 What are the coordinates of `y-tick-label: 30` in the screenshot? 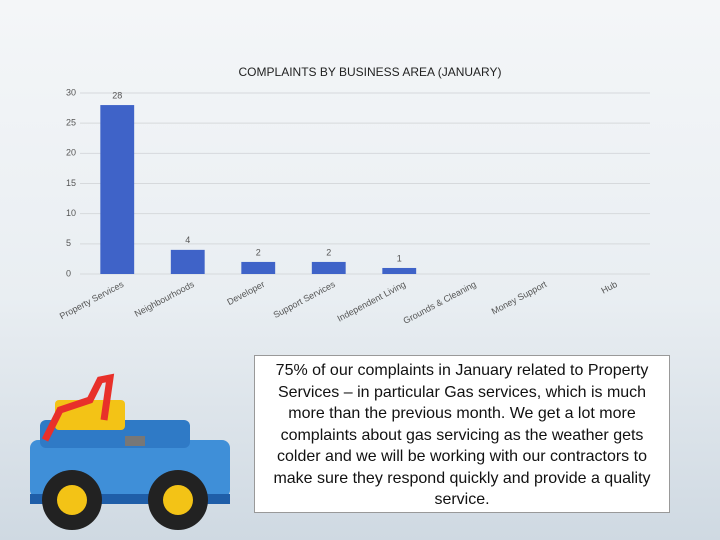 It's located at (71, 92).